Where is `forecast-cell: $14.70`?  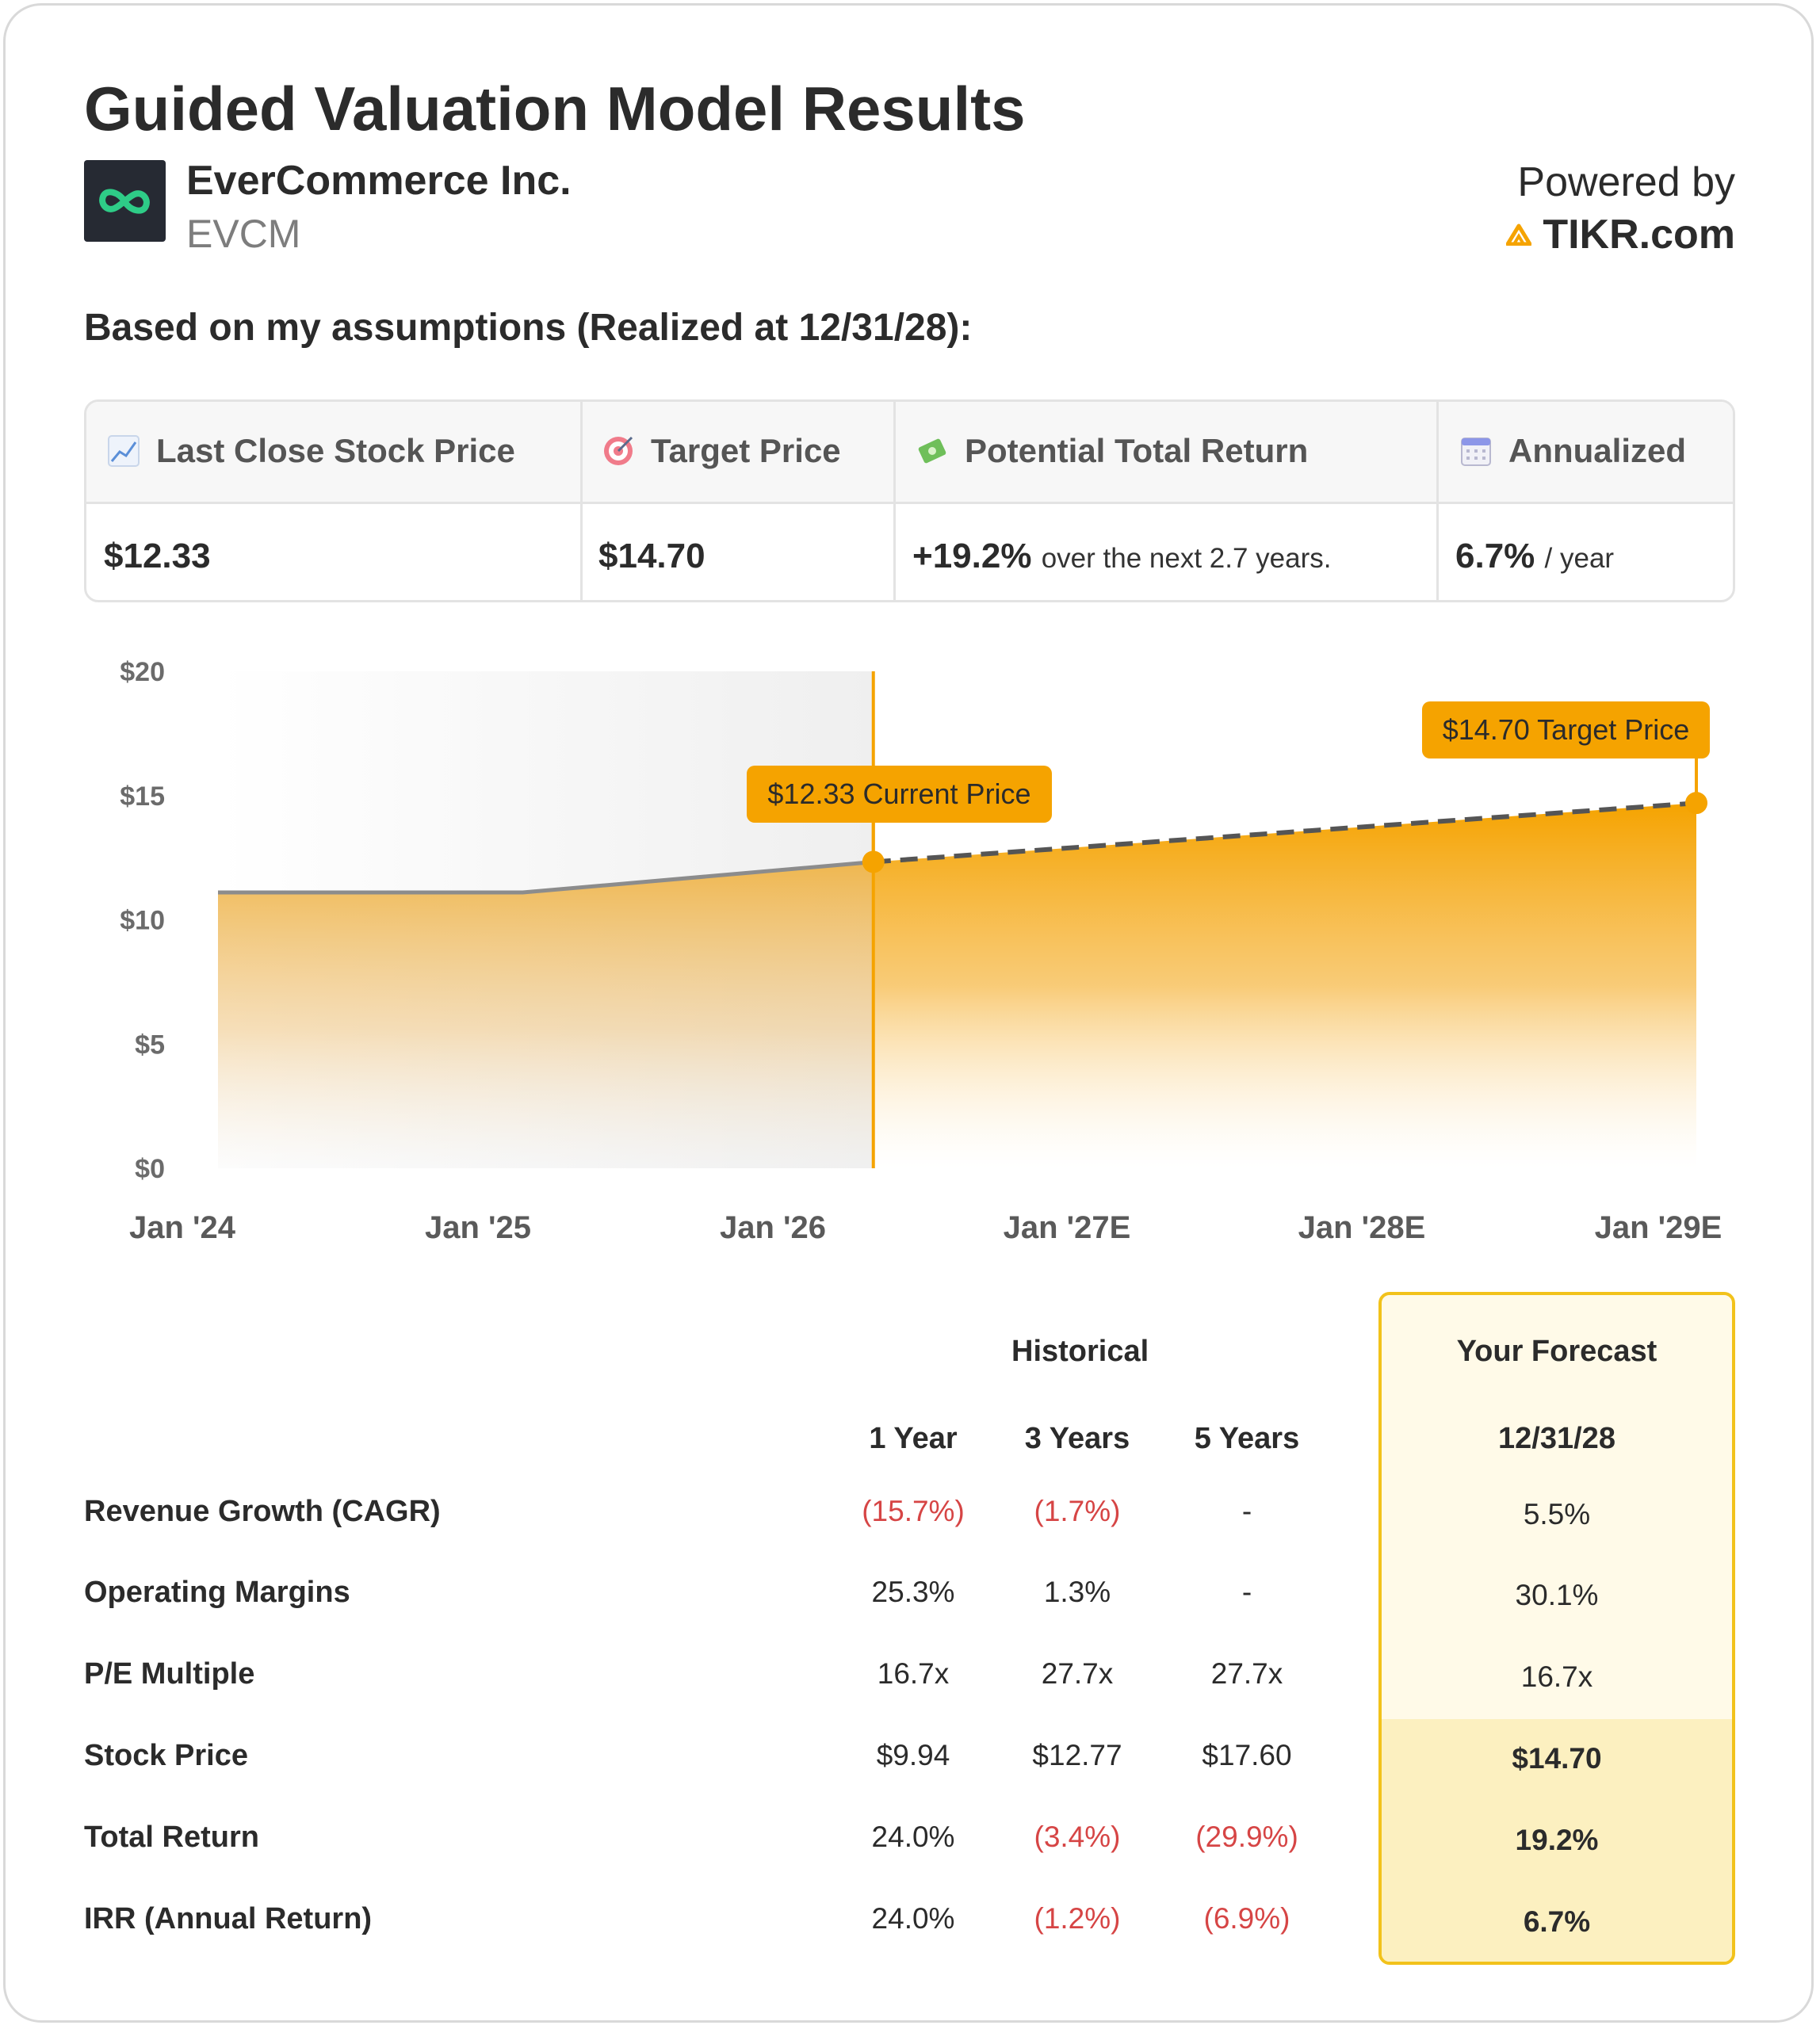
forecast-cell: $14.70 is located at coordinates (1557, 1758).